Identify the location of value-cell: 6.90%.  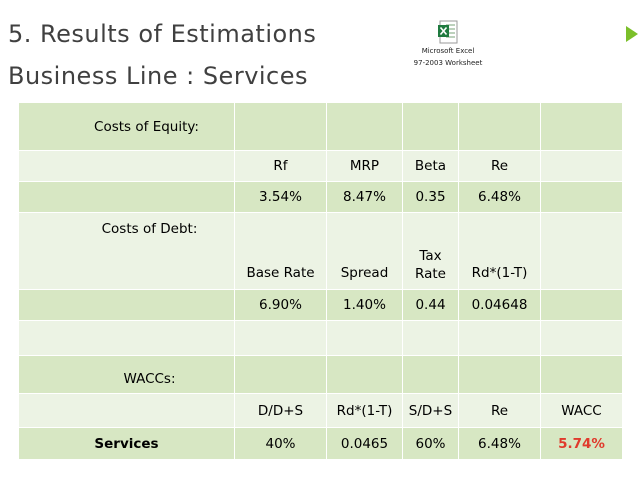
(280, 305).